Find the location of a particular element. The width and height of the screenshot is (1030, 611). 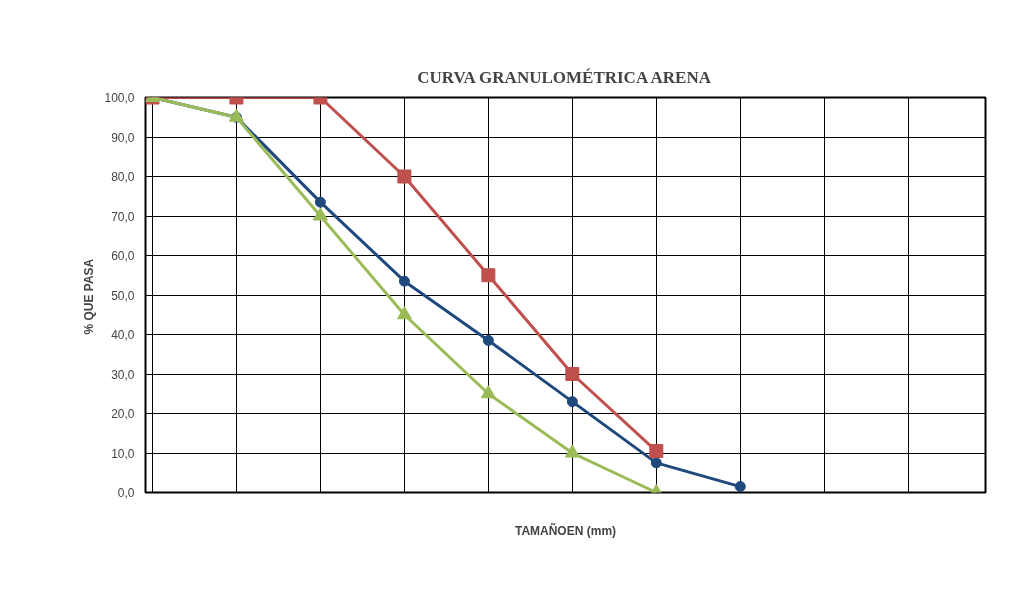

y-tick-label: 70,0 is located at coordinates (123, 216).